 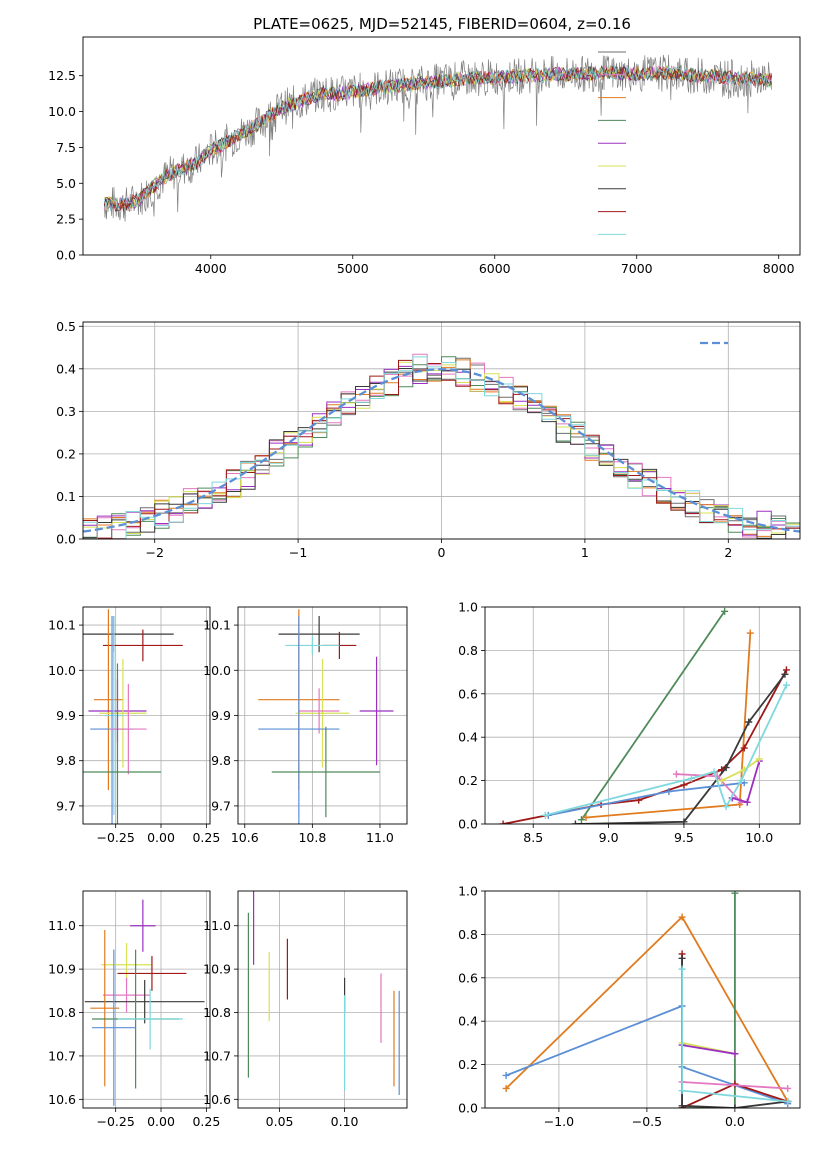 What do you see at coordinates (442, 552) in the screenshot?
I see `x-tick-label: 0` at bounding box center [442, 552].